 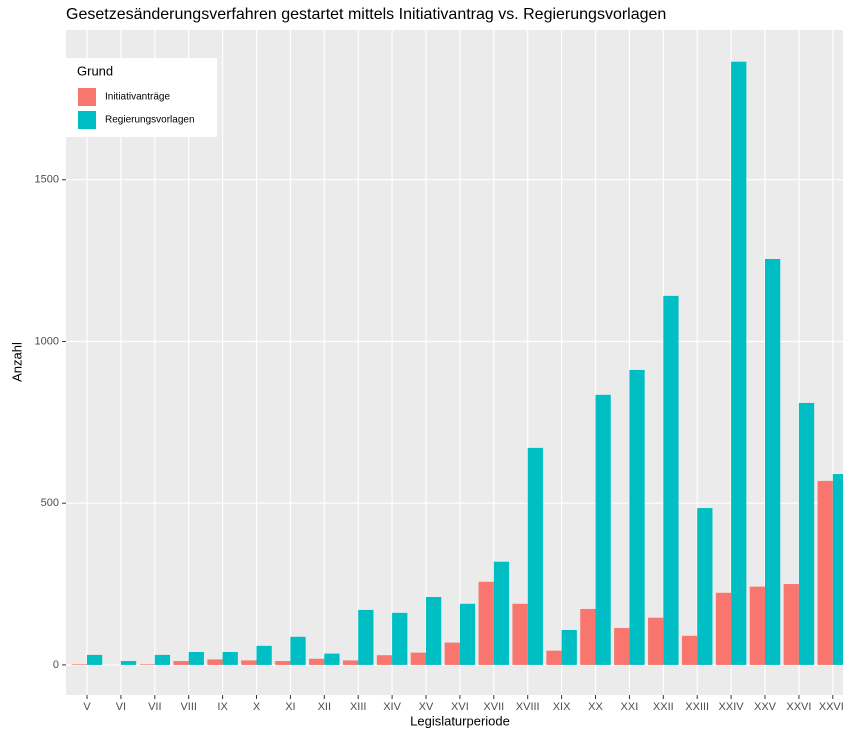 I want to click on y-tick-label: 1000, so click(x=47, y=341).